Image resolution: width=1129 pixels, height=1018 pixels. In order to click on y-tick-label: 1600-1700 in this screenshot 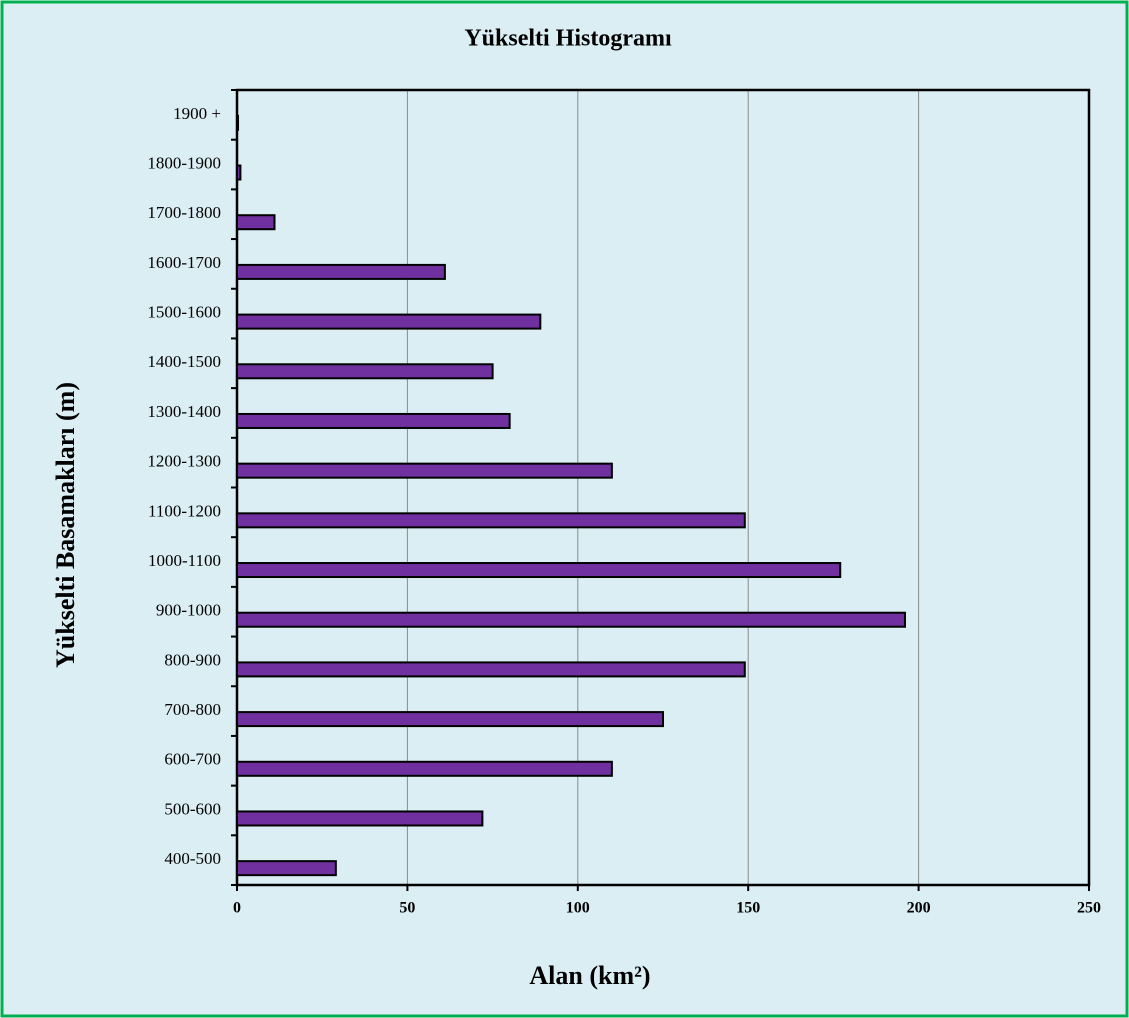, I will do `click(184, 262)`.